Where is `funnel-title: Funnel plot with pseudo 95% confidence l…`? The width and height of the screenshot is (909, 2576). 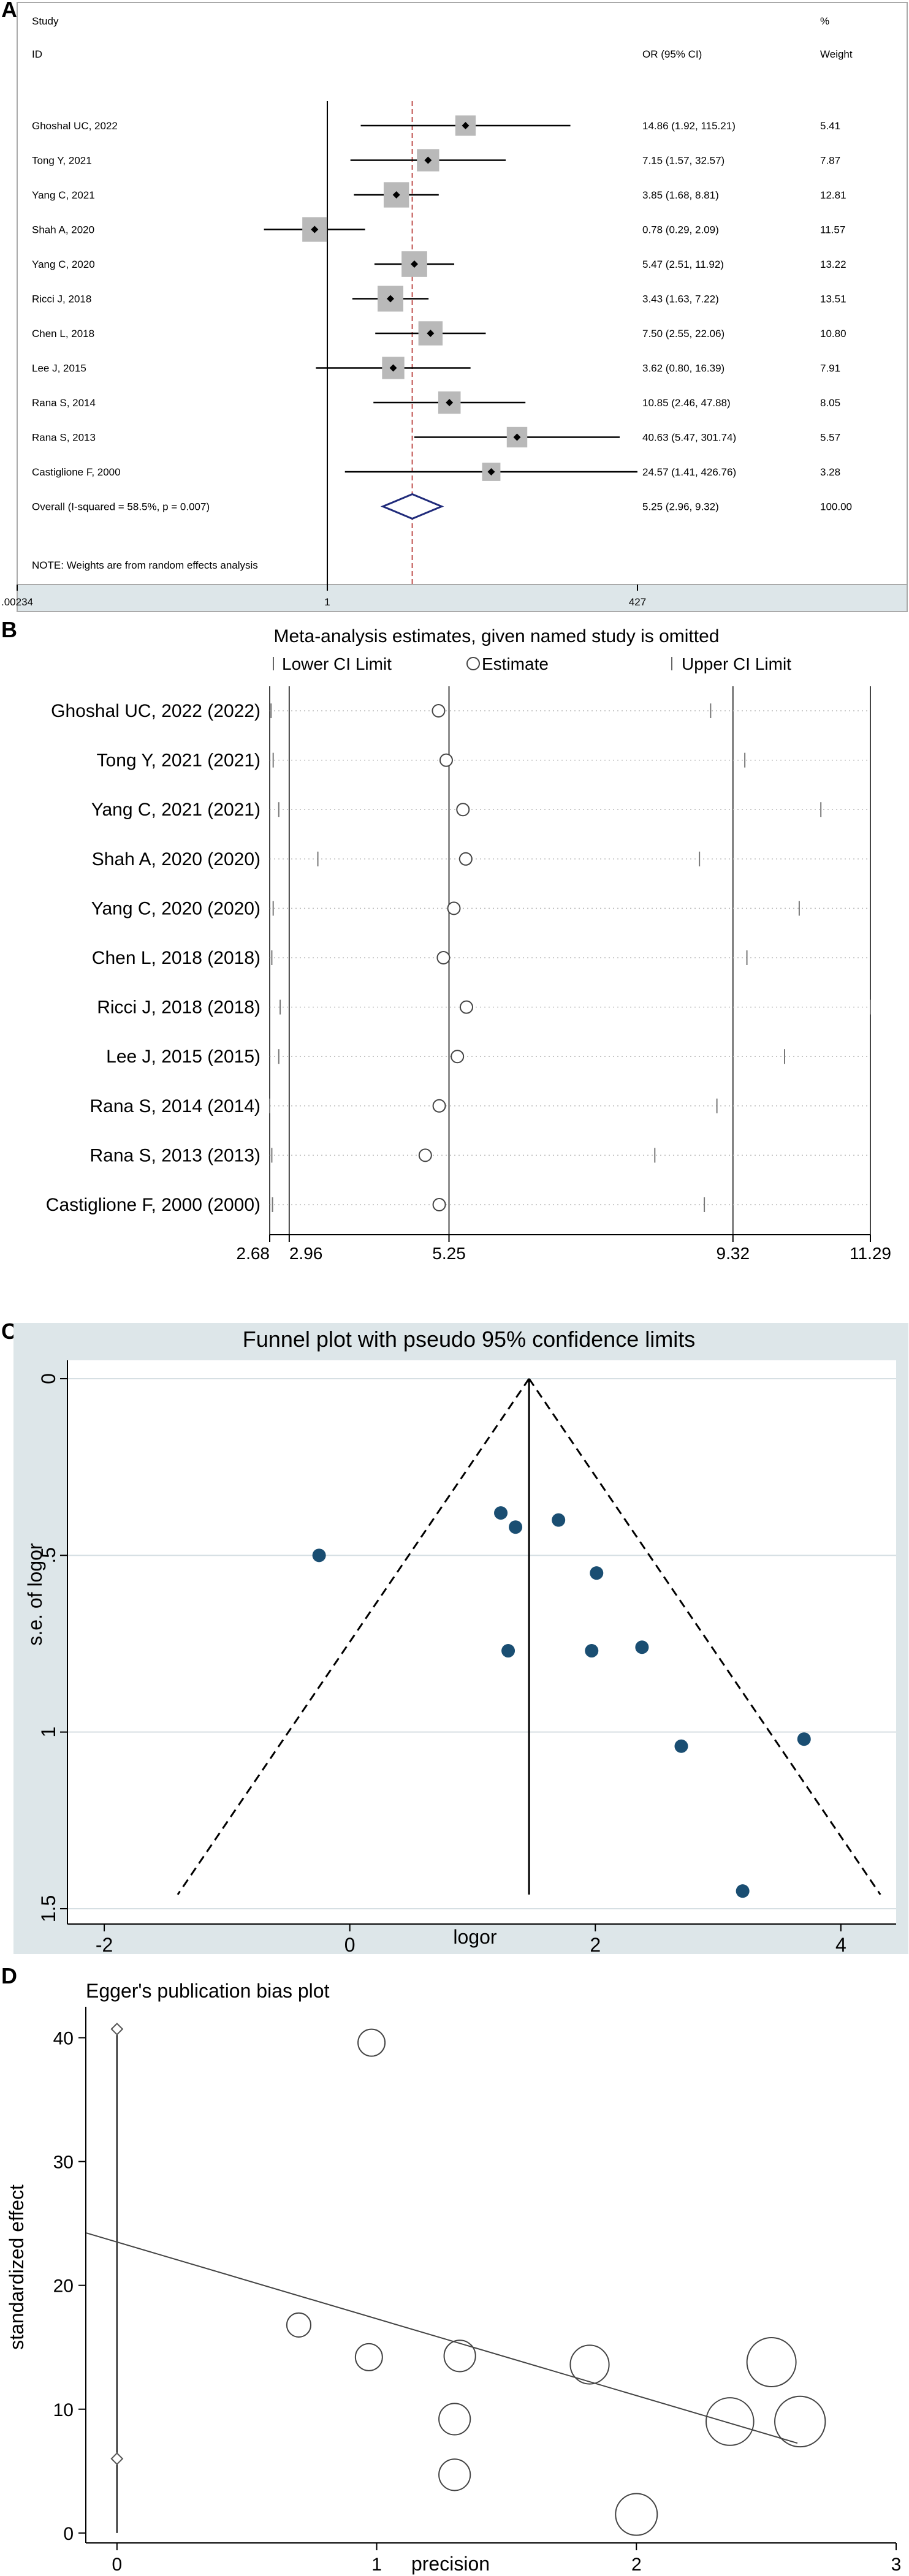
funnel-title: Funnel plot with pseudo 95% confidence l… is located at coordinates (469, 1339).